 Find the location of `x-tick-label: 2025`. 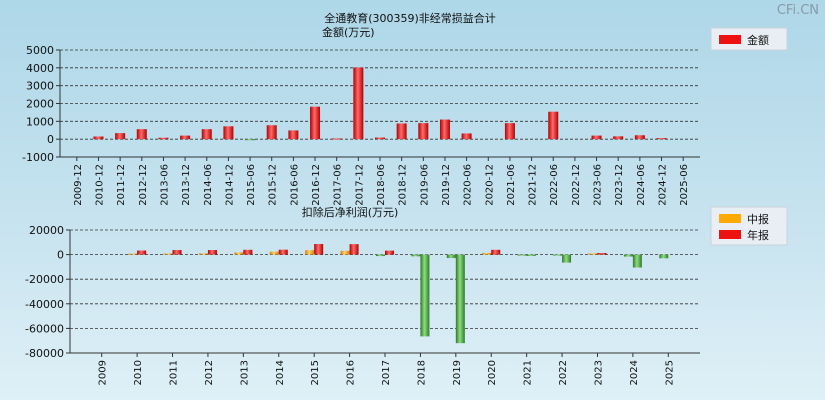

x-tick-label: 2025 is located at coordinates (669, 372).